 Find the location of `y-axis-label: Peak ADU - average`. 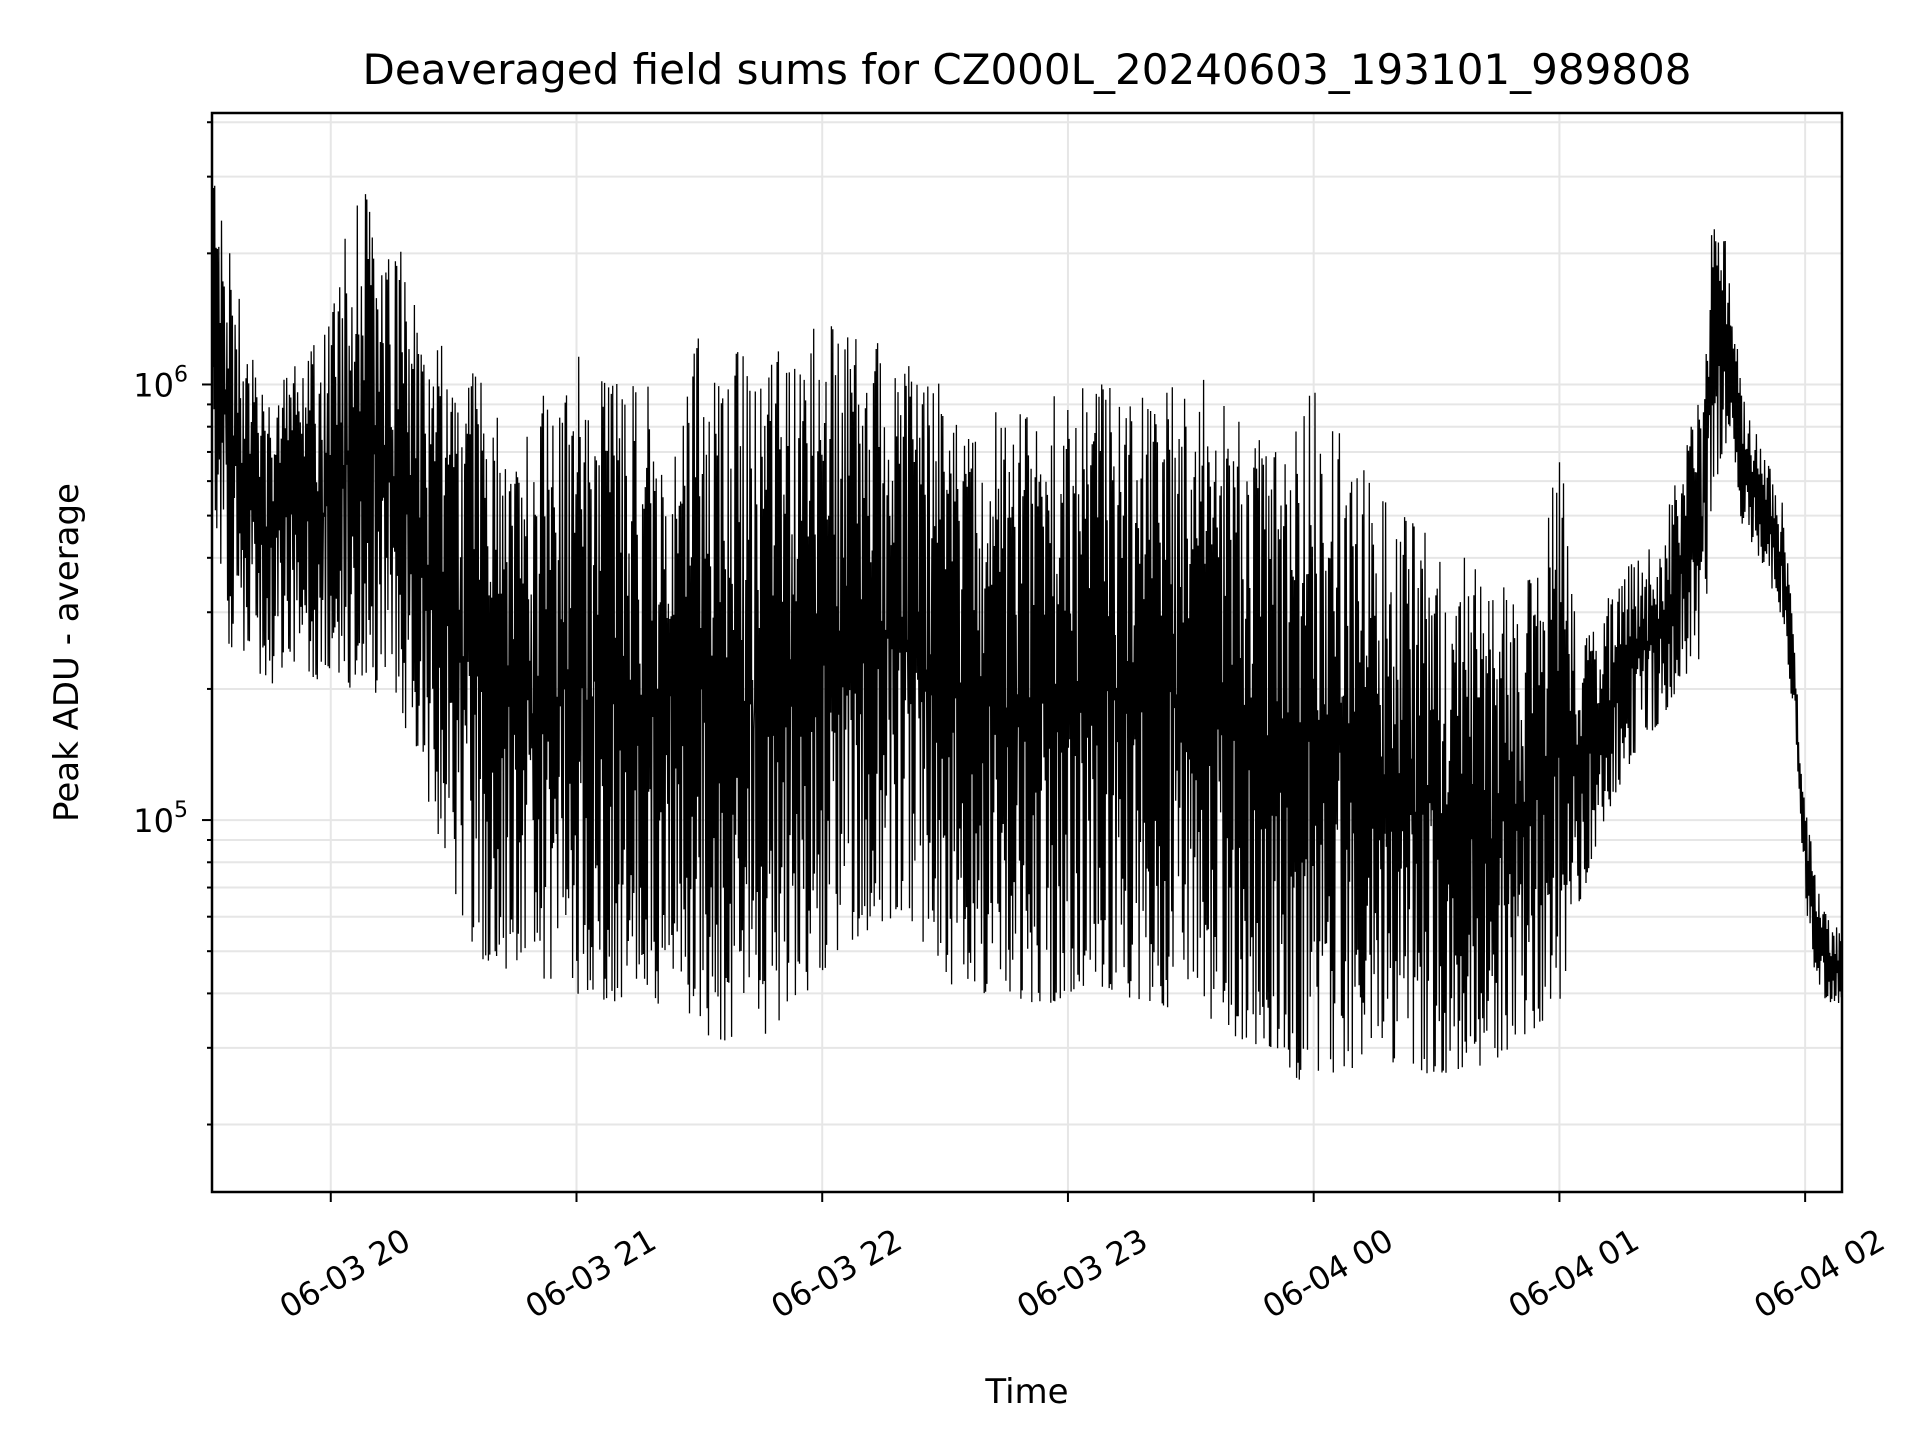

y-axis-label: Peak ADU - average is located at coordinates (67, 652).